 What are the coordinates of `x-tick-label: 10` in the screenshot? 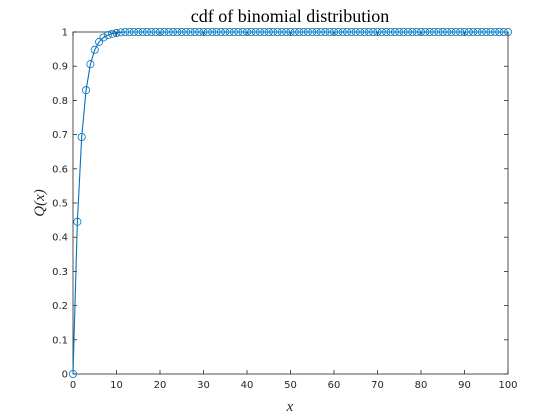 It's located at (116, 385).